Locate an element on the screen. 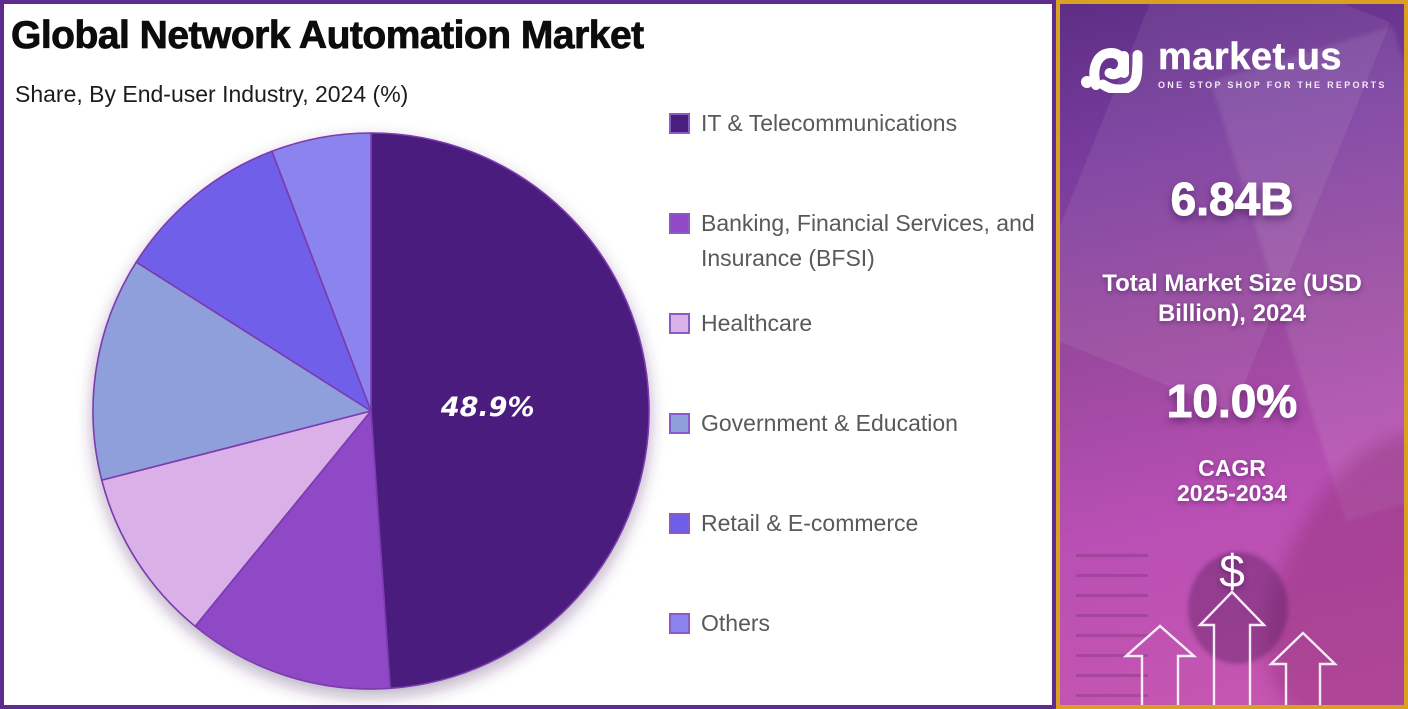 This screenshot has width=1408, height=709. brand-name: market.us is located at coordinates (1250, 57).